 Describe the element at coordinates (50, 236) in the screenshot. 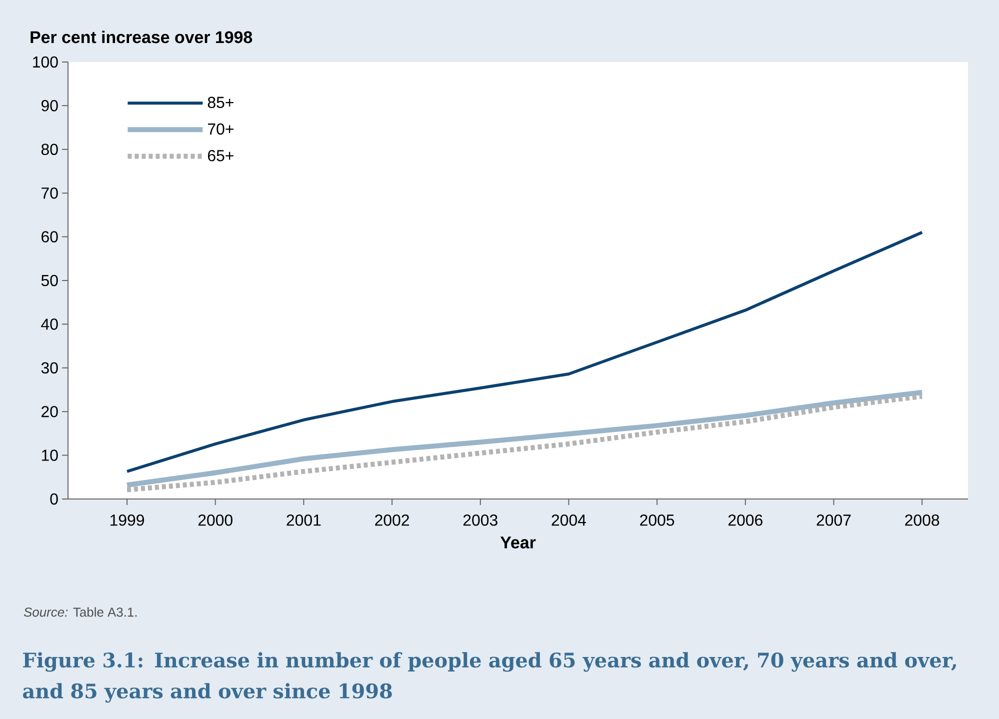

I see `y-tick-label: 60` at that location.